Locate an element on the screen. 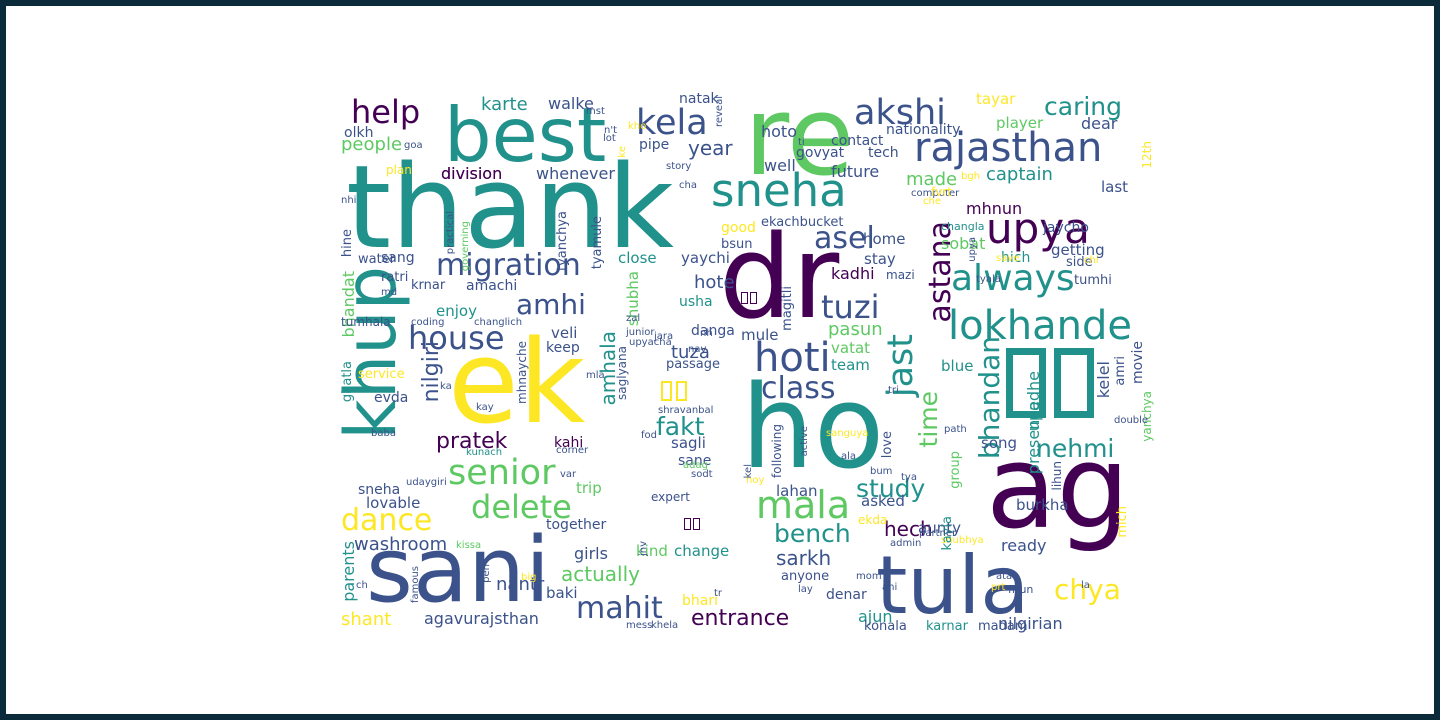 This screenshot has width=1440, height=720. word: mst is located at coordinates (595, 111).